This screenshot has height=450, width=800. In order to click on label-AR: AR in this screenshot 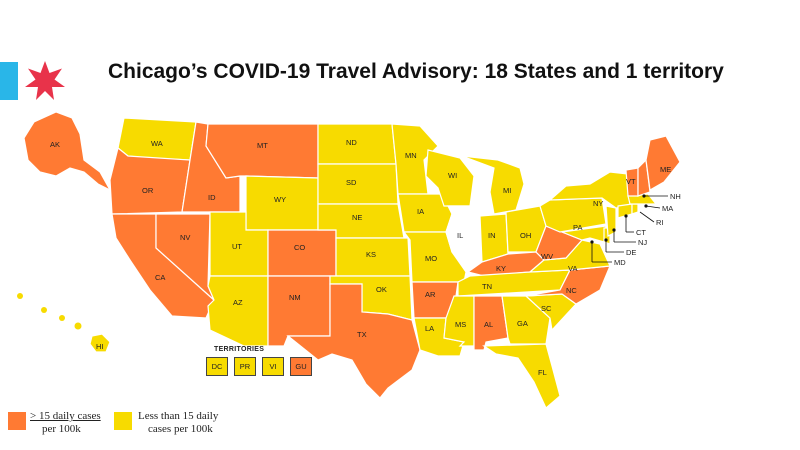, I will do `click(430, 294)`.